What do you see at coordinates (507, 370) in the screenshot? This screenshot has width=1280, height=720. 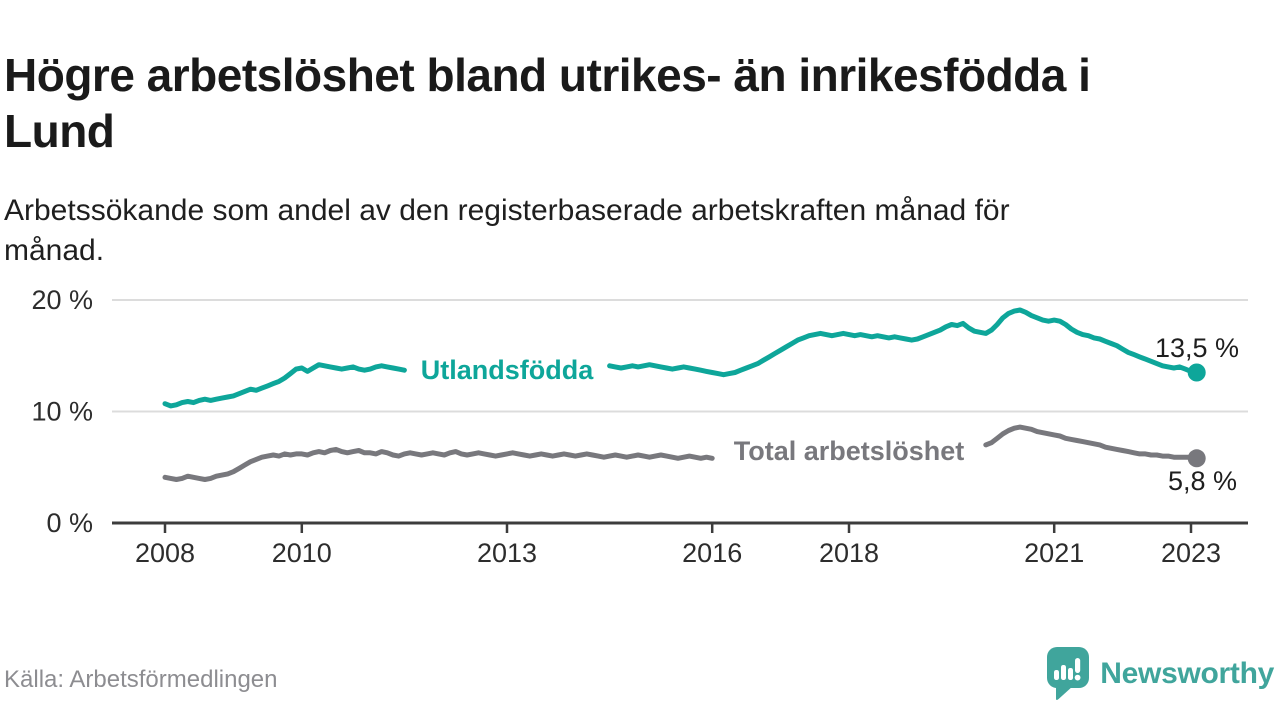 I see `series-label-utlandsfodda: Utlandsfödda` at bounding box center [507, 370].